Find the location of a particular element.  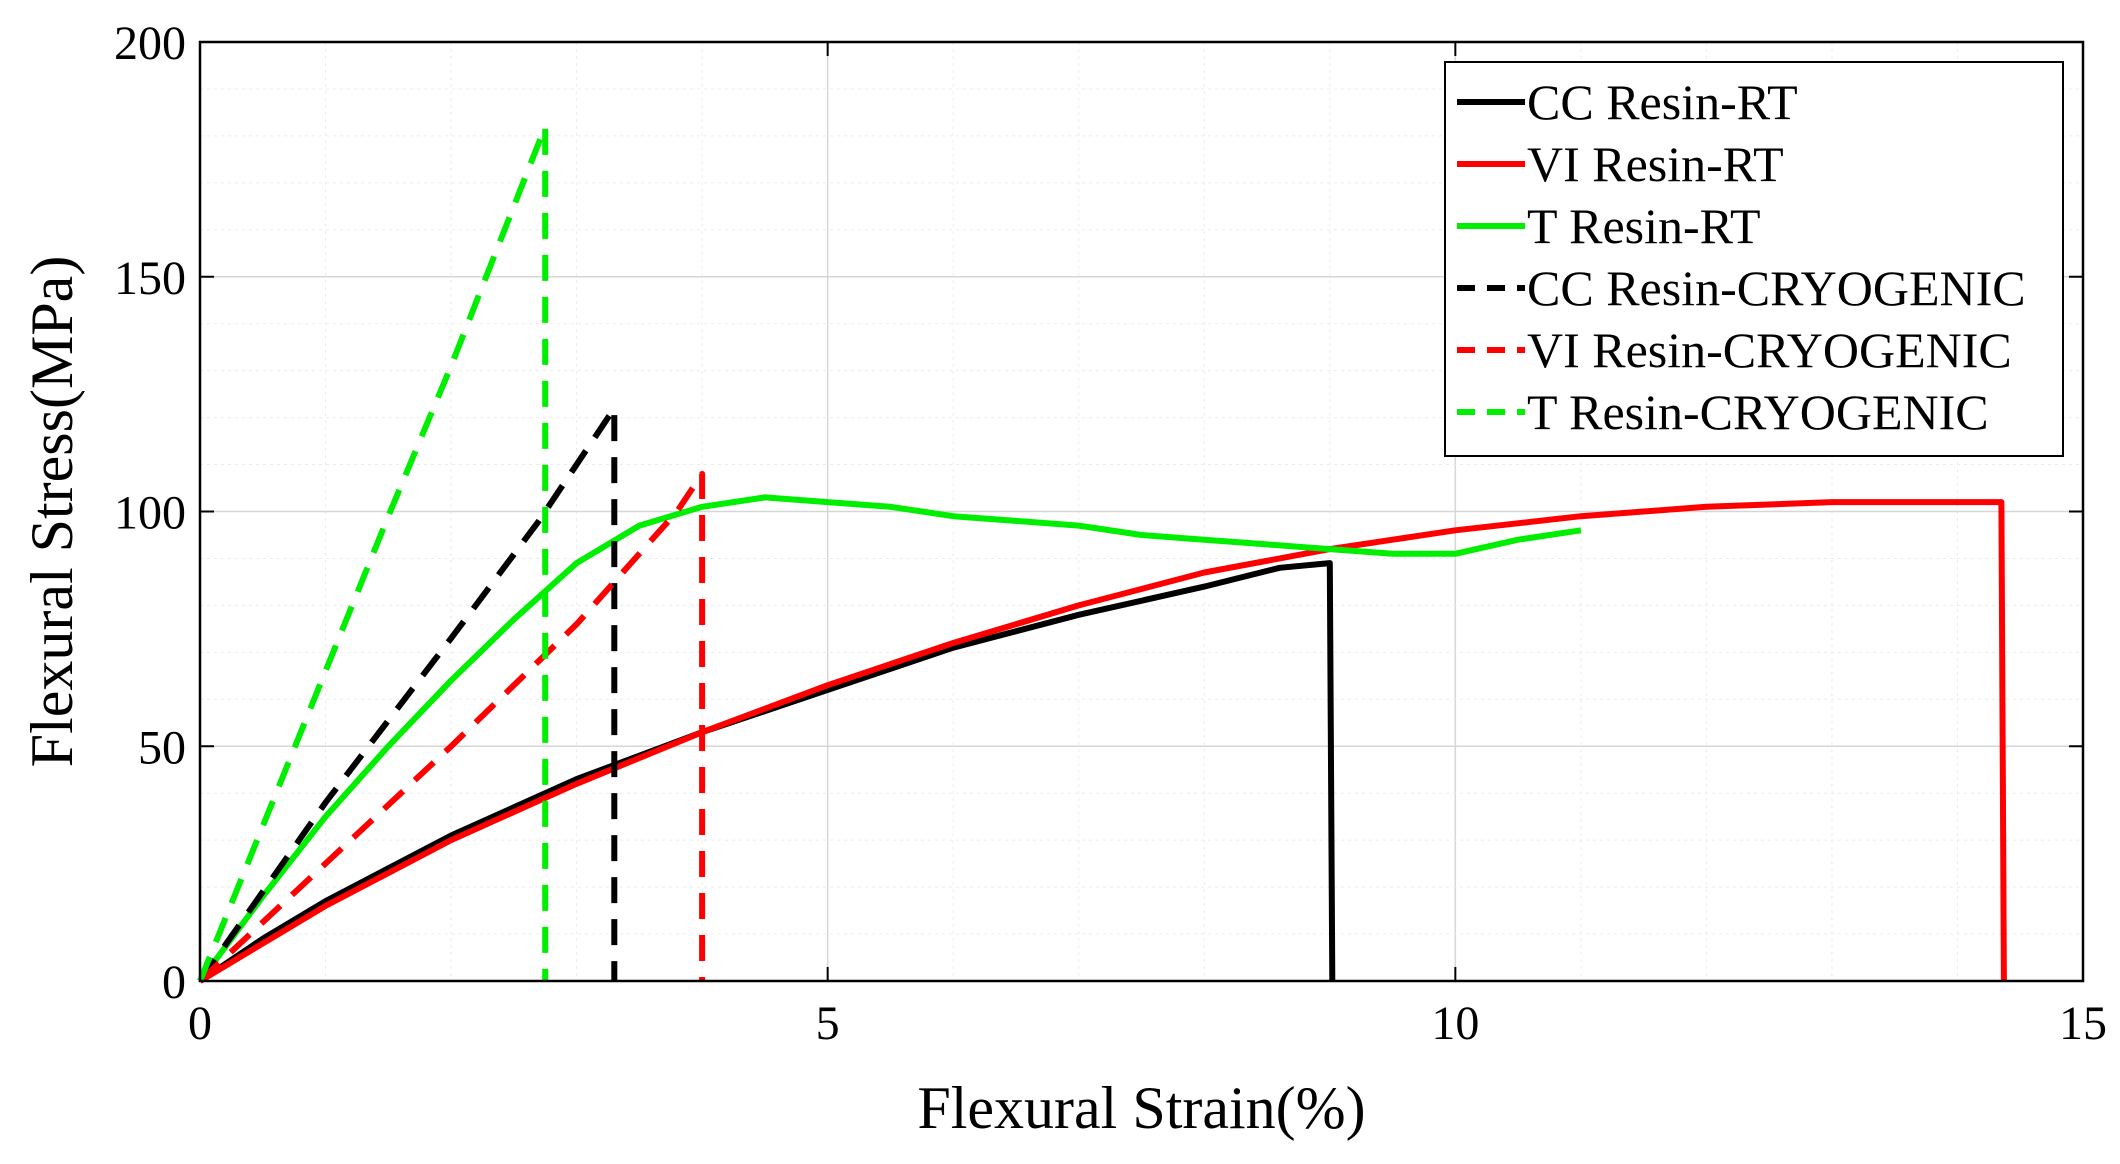

y-axis-label: Flexural Stress(MPa) is located at coordinates (52, 512).